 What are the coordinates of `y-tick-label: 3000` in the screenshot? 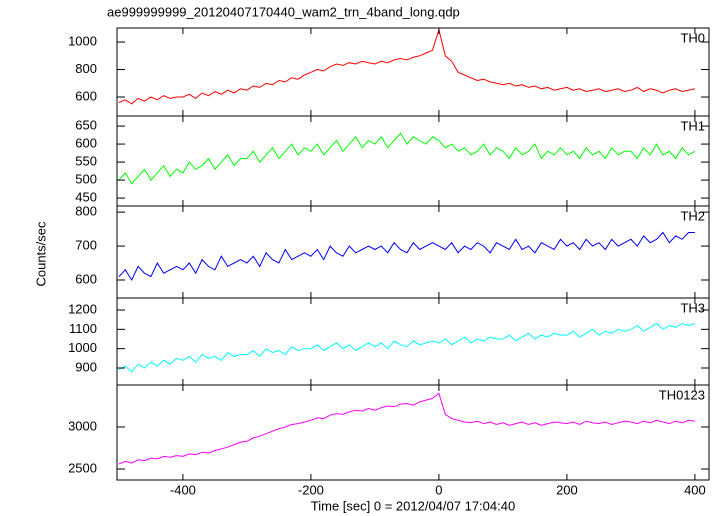 It's located at (82, 425).